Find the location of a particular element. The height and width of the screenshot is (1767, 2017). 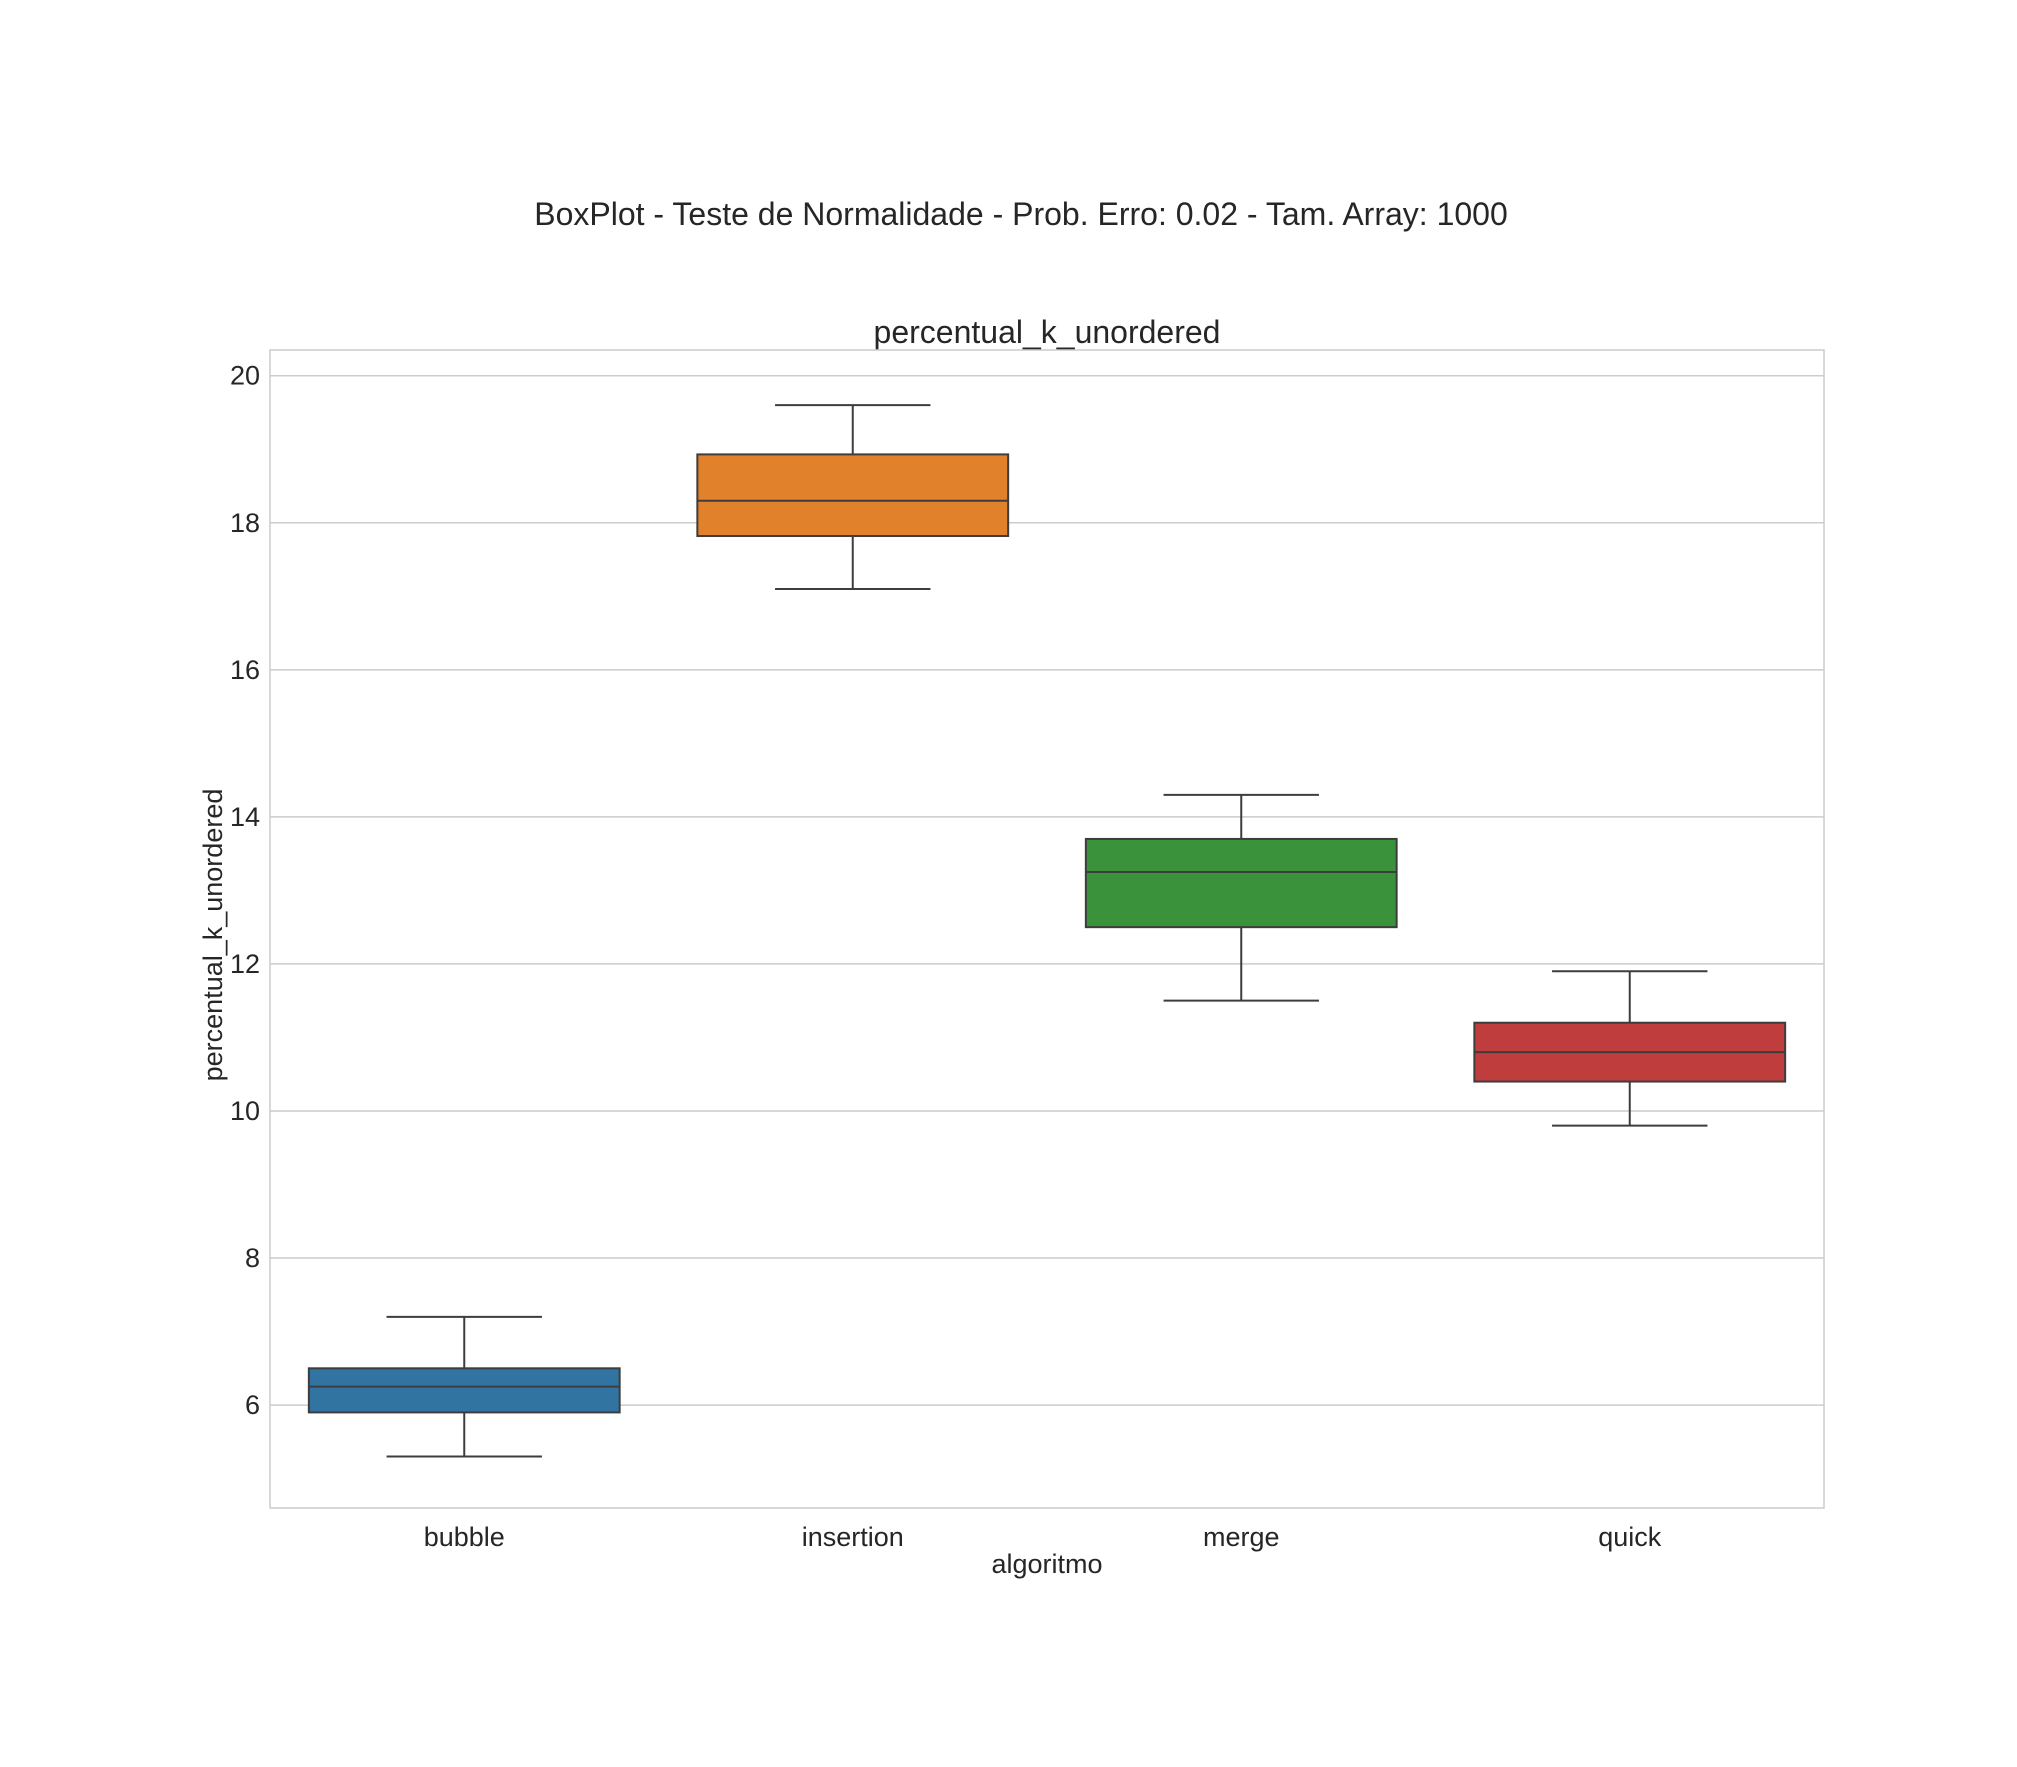

x-tick-labels: bubble insertion merge quick is located at coordinates (1043, 1537).